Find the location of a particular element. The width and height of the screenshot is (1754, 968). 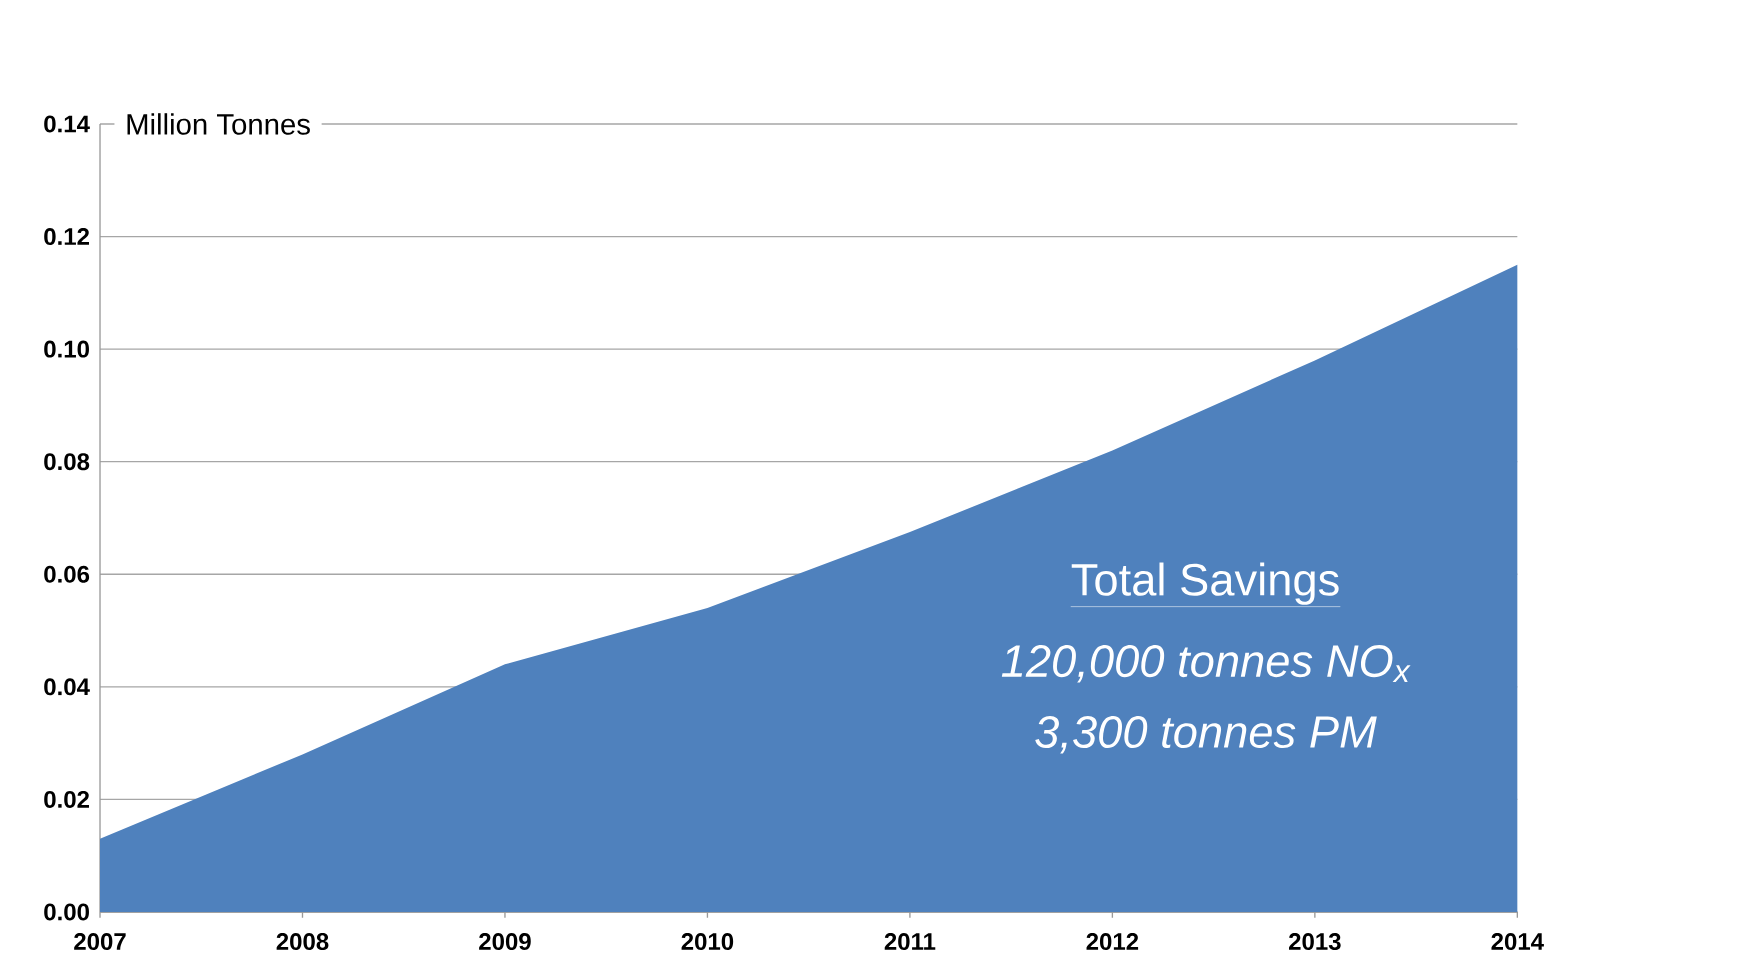

y-tick-label: 0.04 is located at coordinates (67, 687).